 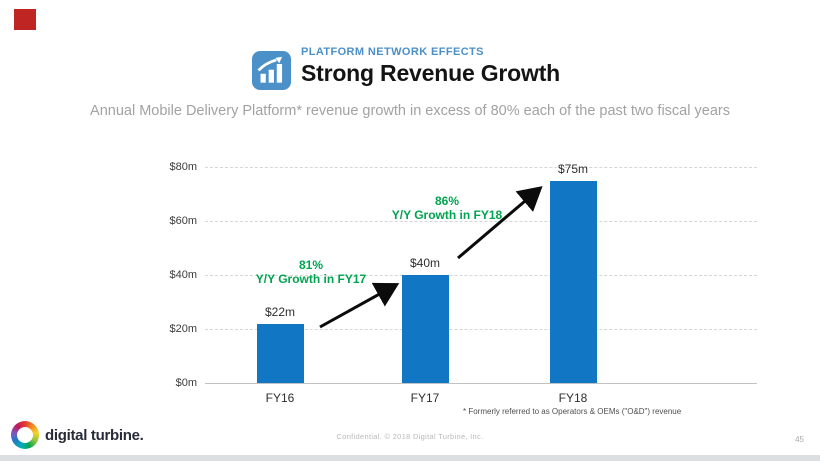 I want to click on red-marker-square, so click(x=25, y=19).